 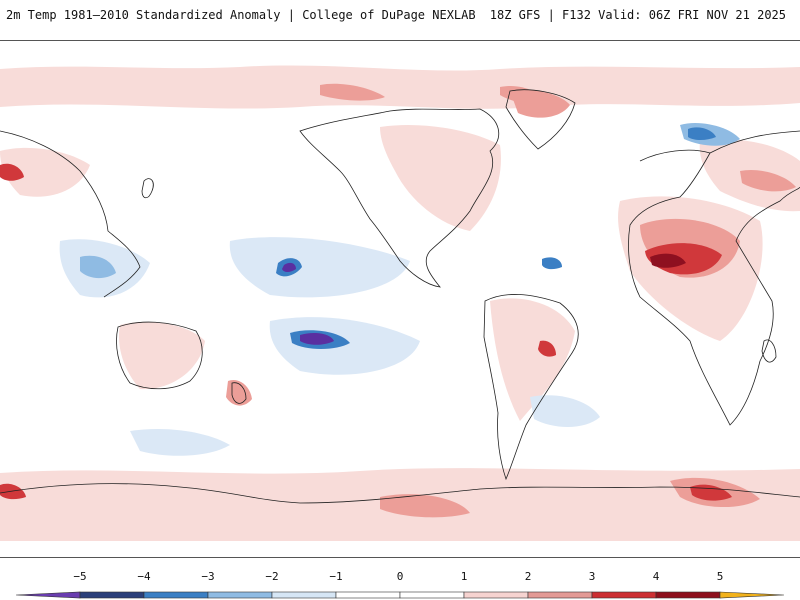 I want to click on brazil-warm-strong, so click(x=547, y=348).